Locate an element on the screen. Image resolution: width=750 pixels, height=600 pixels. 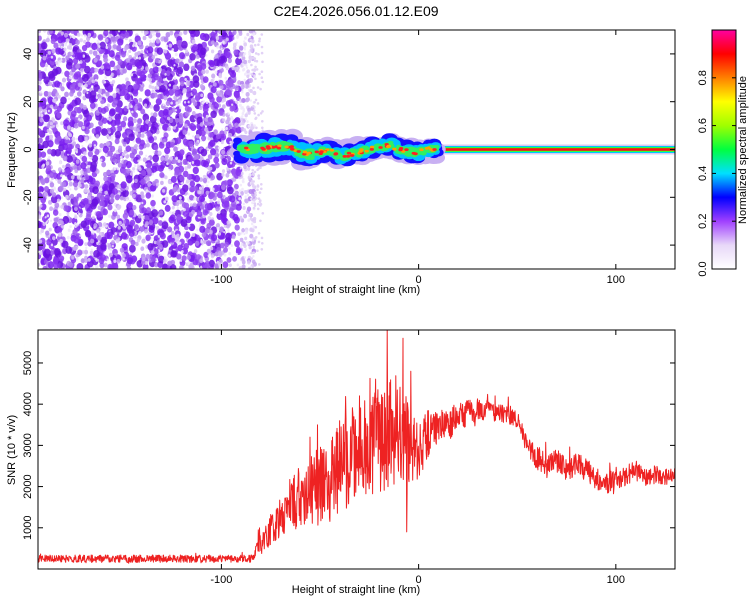
snr-xlabel: Height of straight line (km) is located at coordinates (356, 590).